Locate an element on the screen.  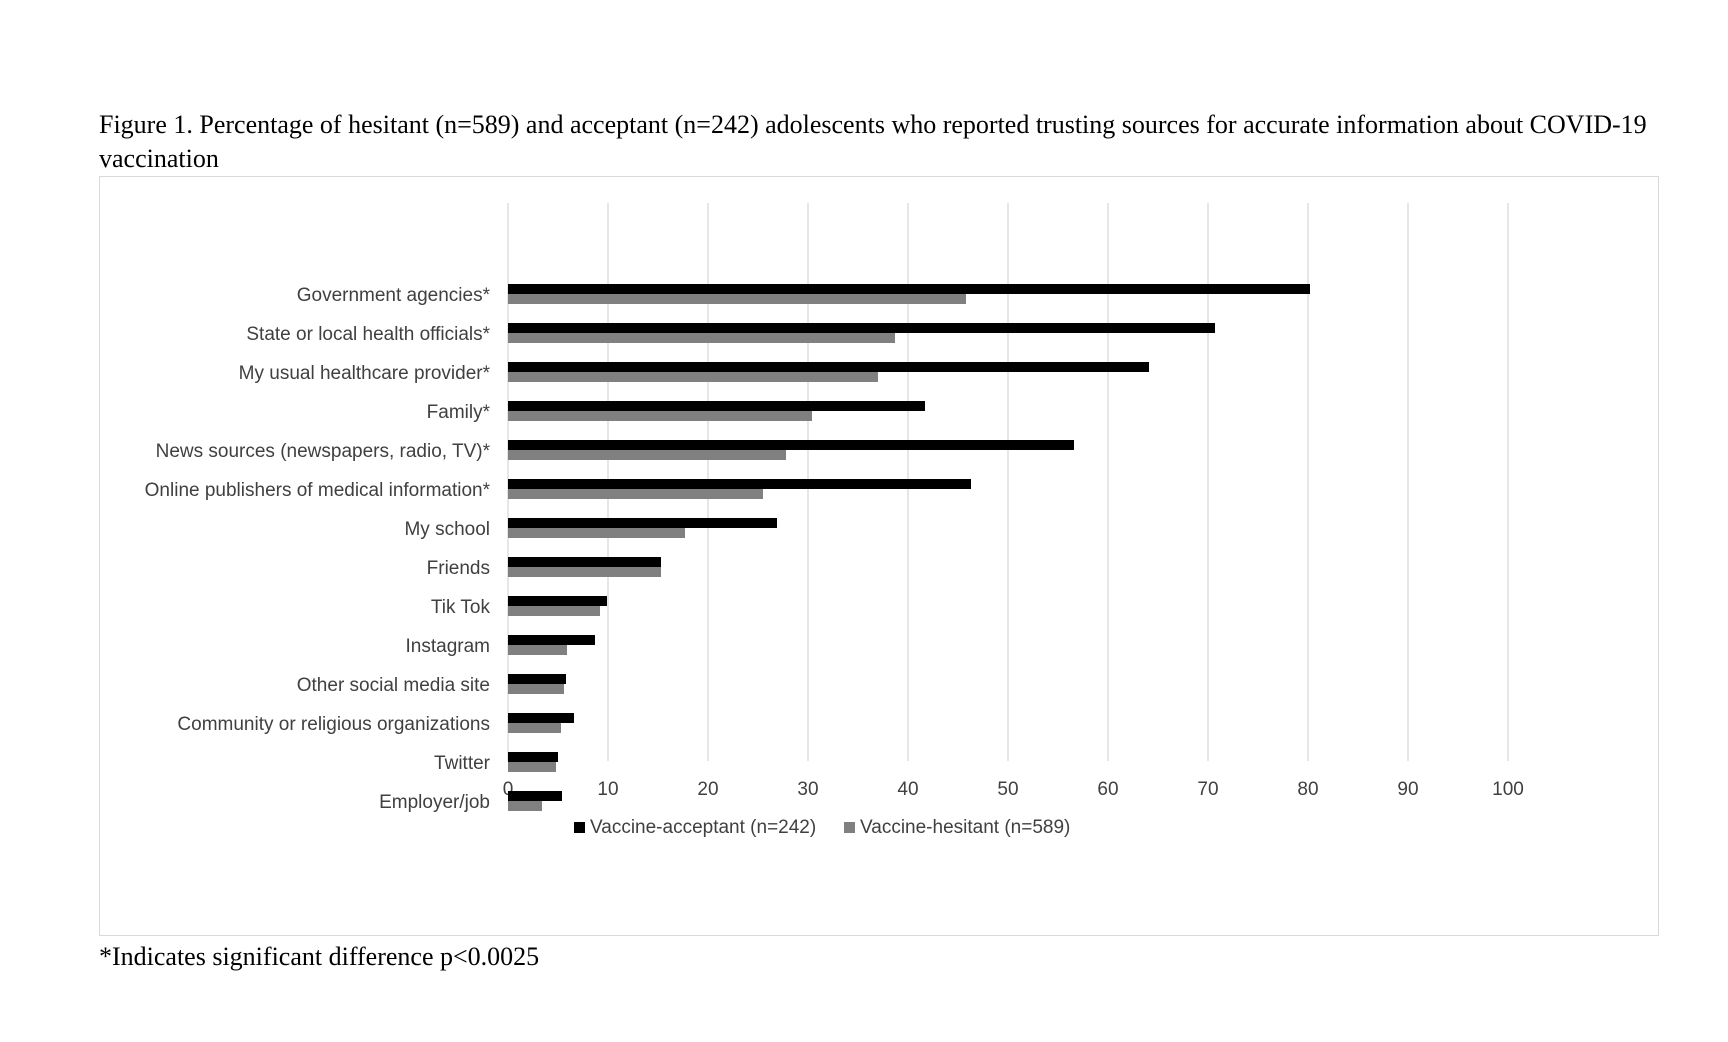
category-label: Other social media site is located at coordinates (393, 685).